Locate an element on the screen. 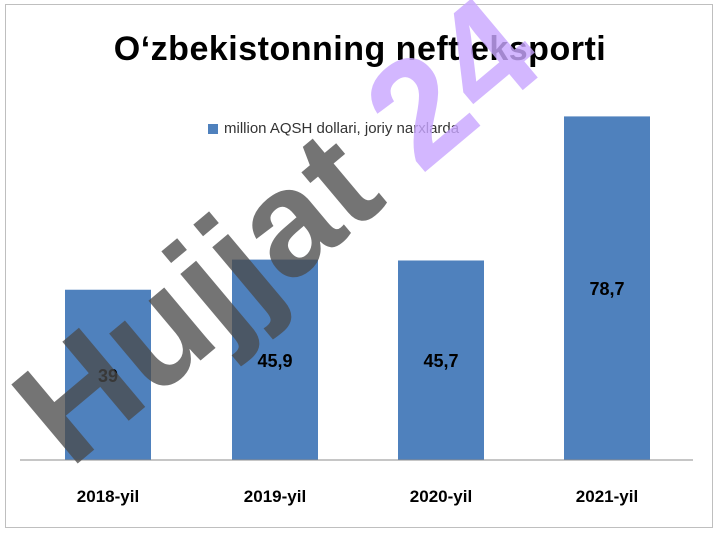 The image size is (720, 540). x-tick-label-2019-yil: 2019-yil is located at coordinates (275, 496).